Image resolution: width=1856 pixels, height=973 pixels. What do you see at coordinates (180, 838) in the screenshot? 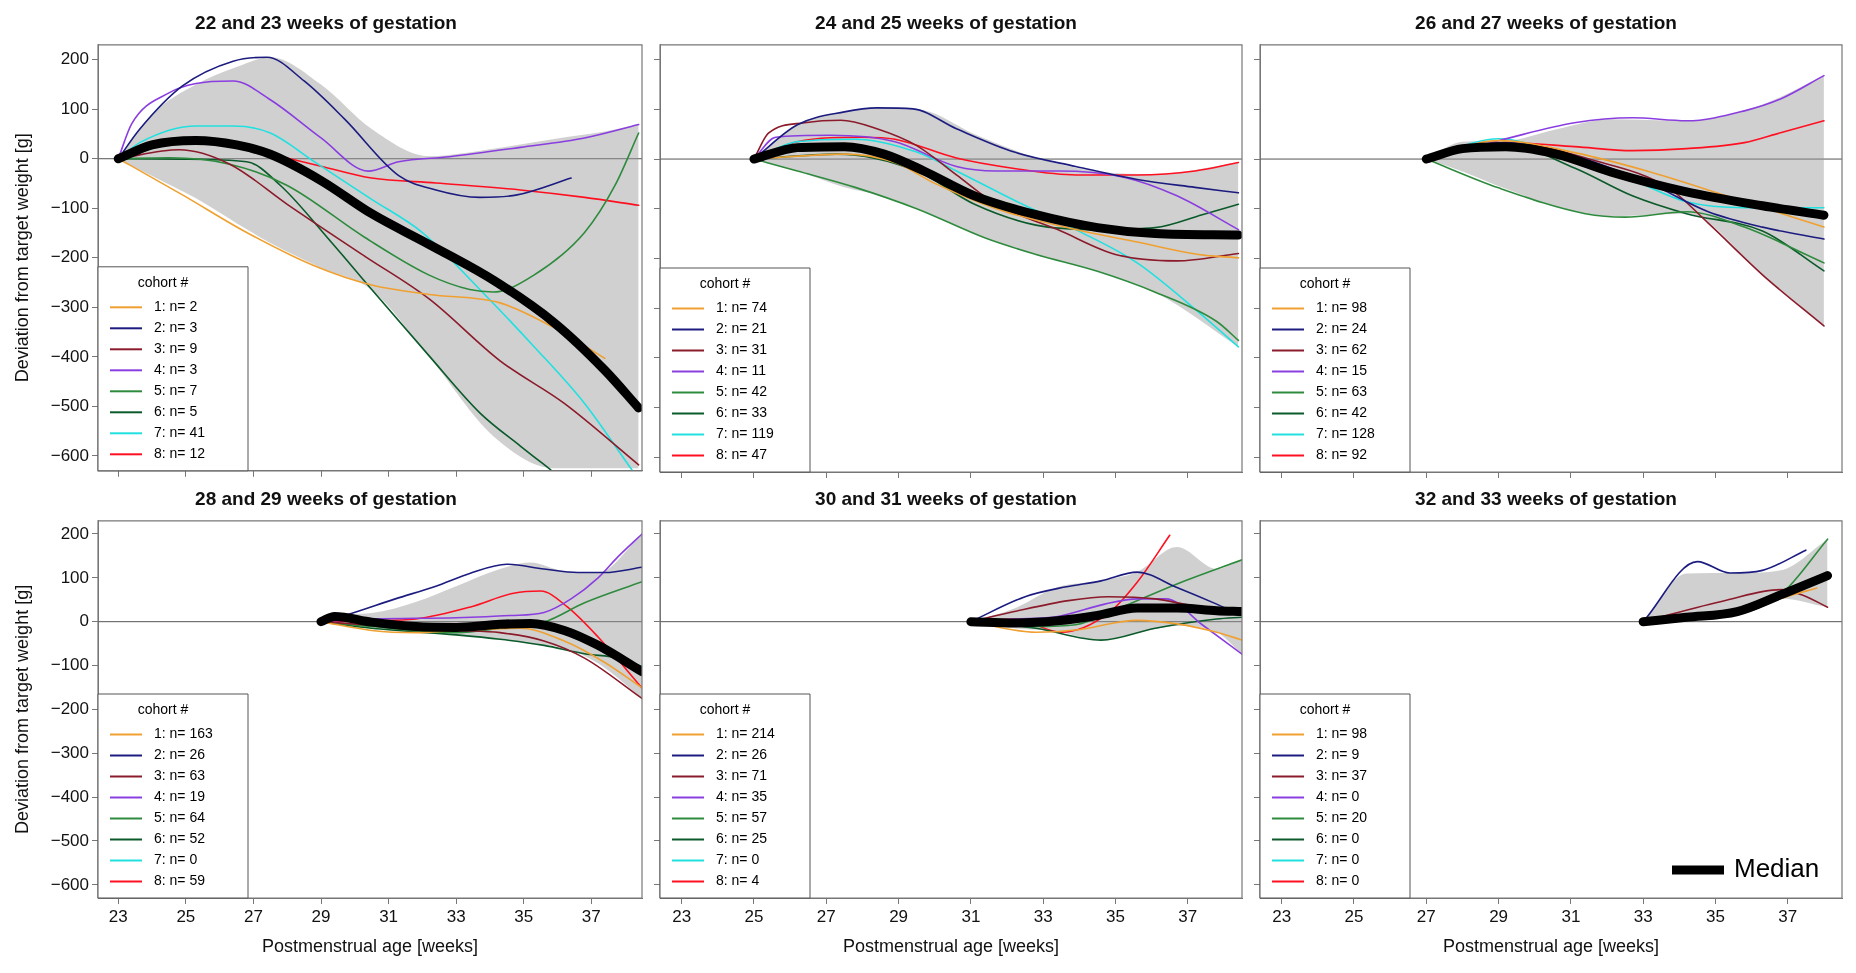
I see `legend-label: 6: n= 52` at bounding box center [180, 838].